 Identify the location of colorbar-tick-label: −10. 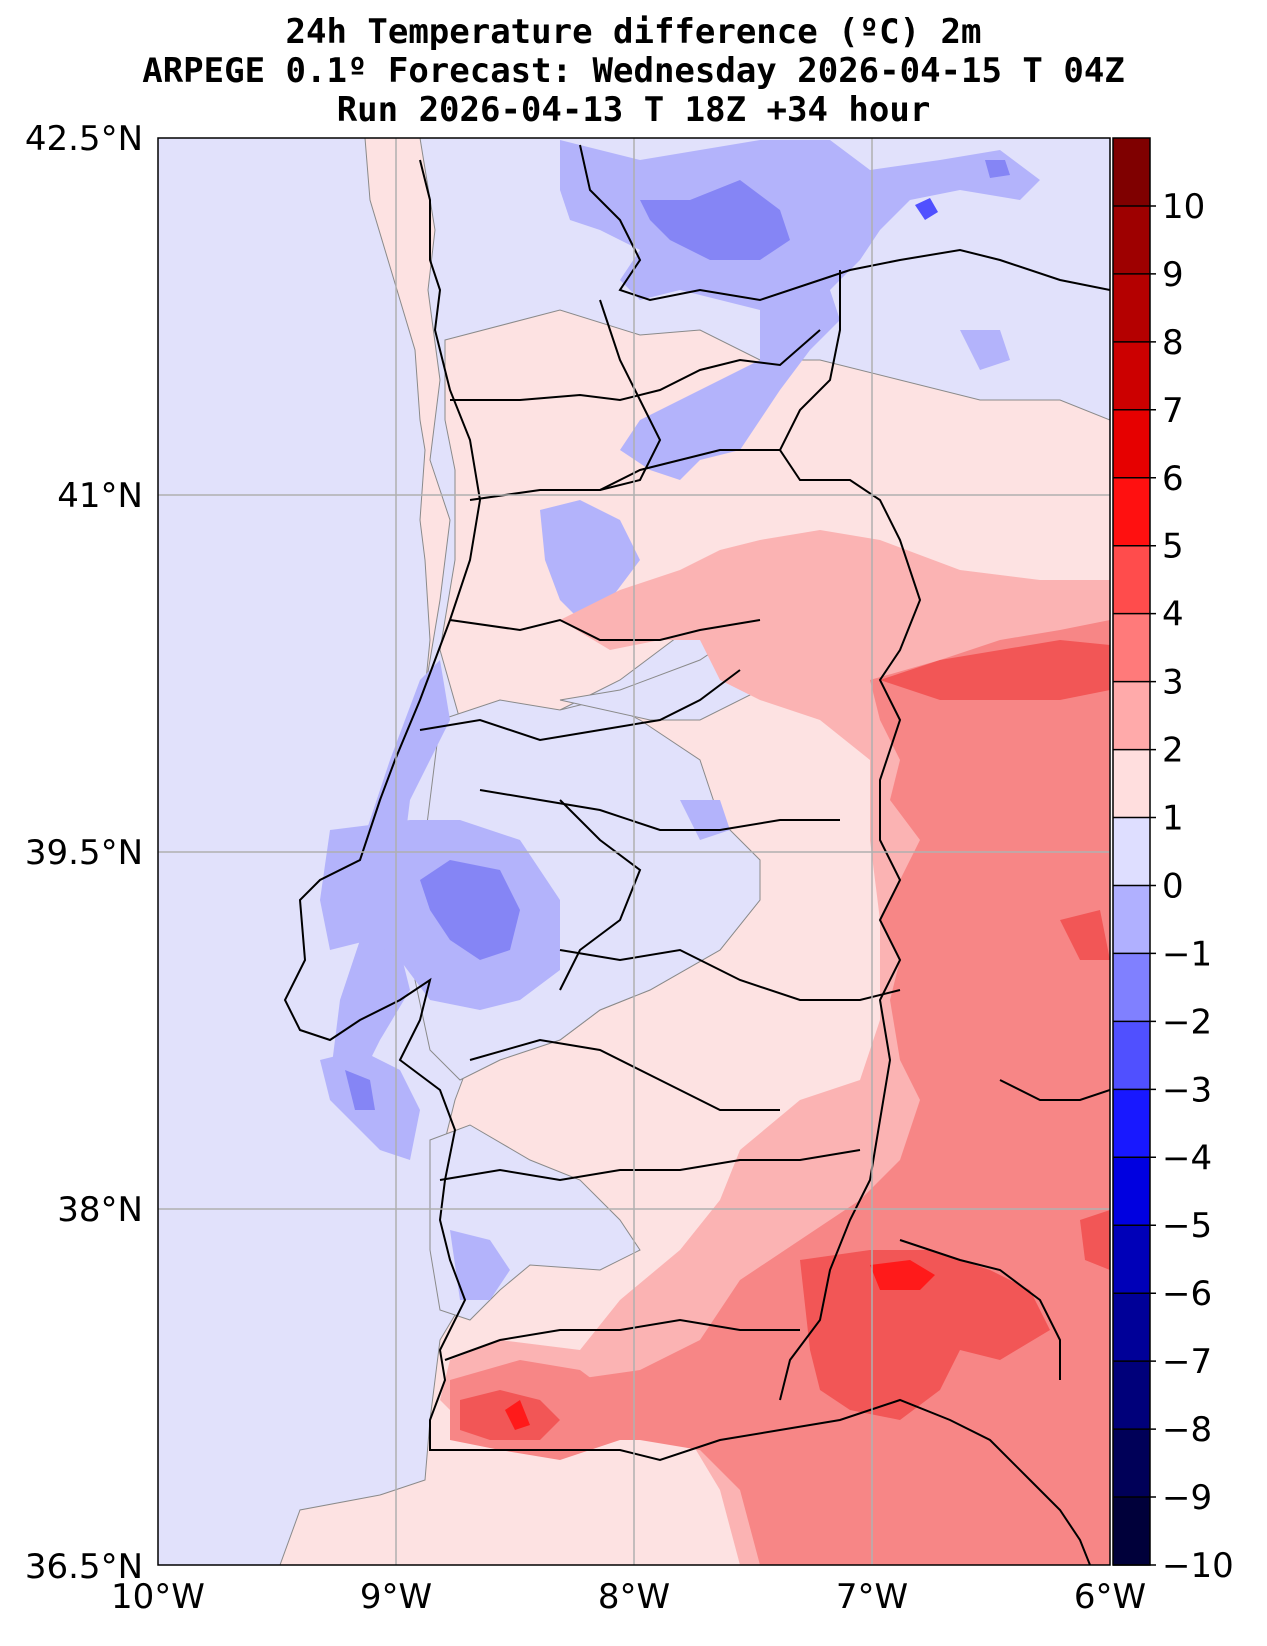
(1198, 1566).